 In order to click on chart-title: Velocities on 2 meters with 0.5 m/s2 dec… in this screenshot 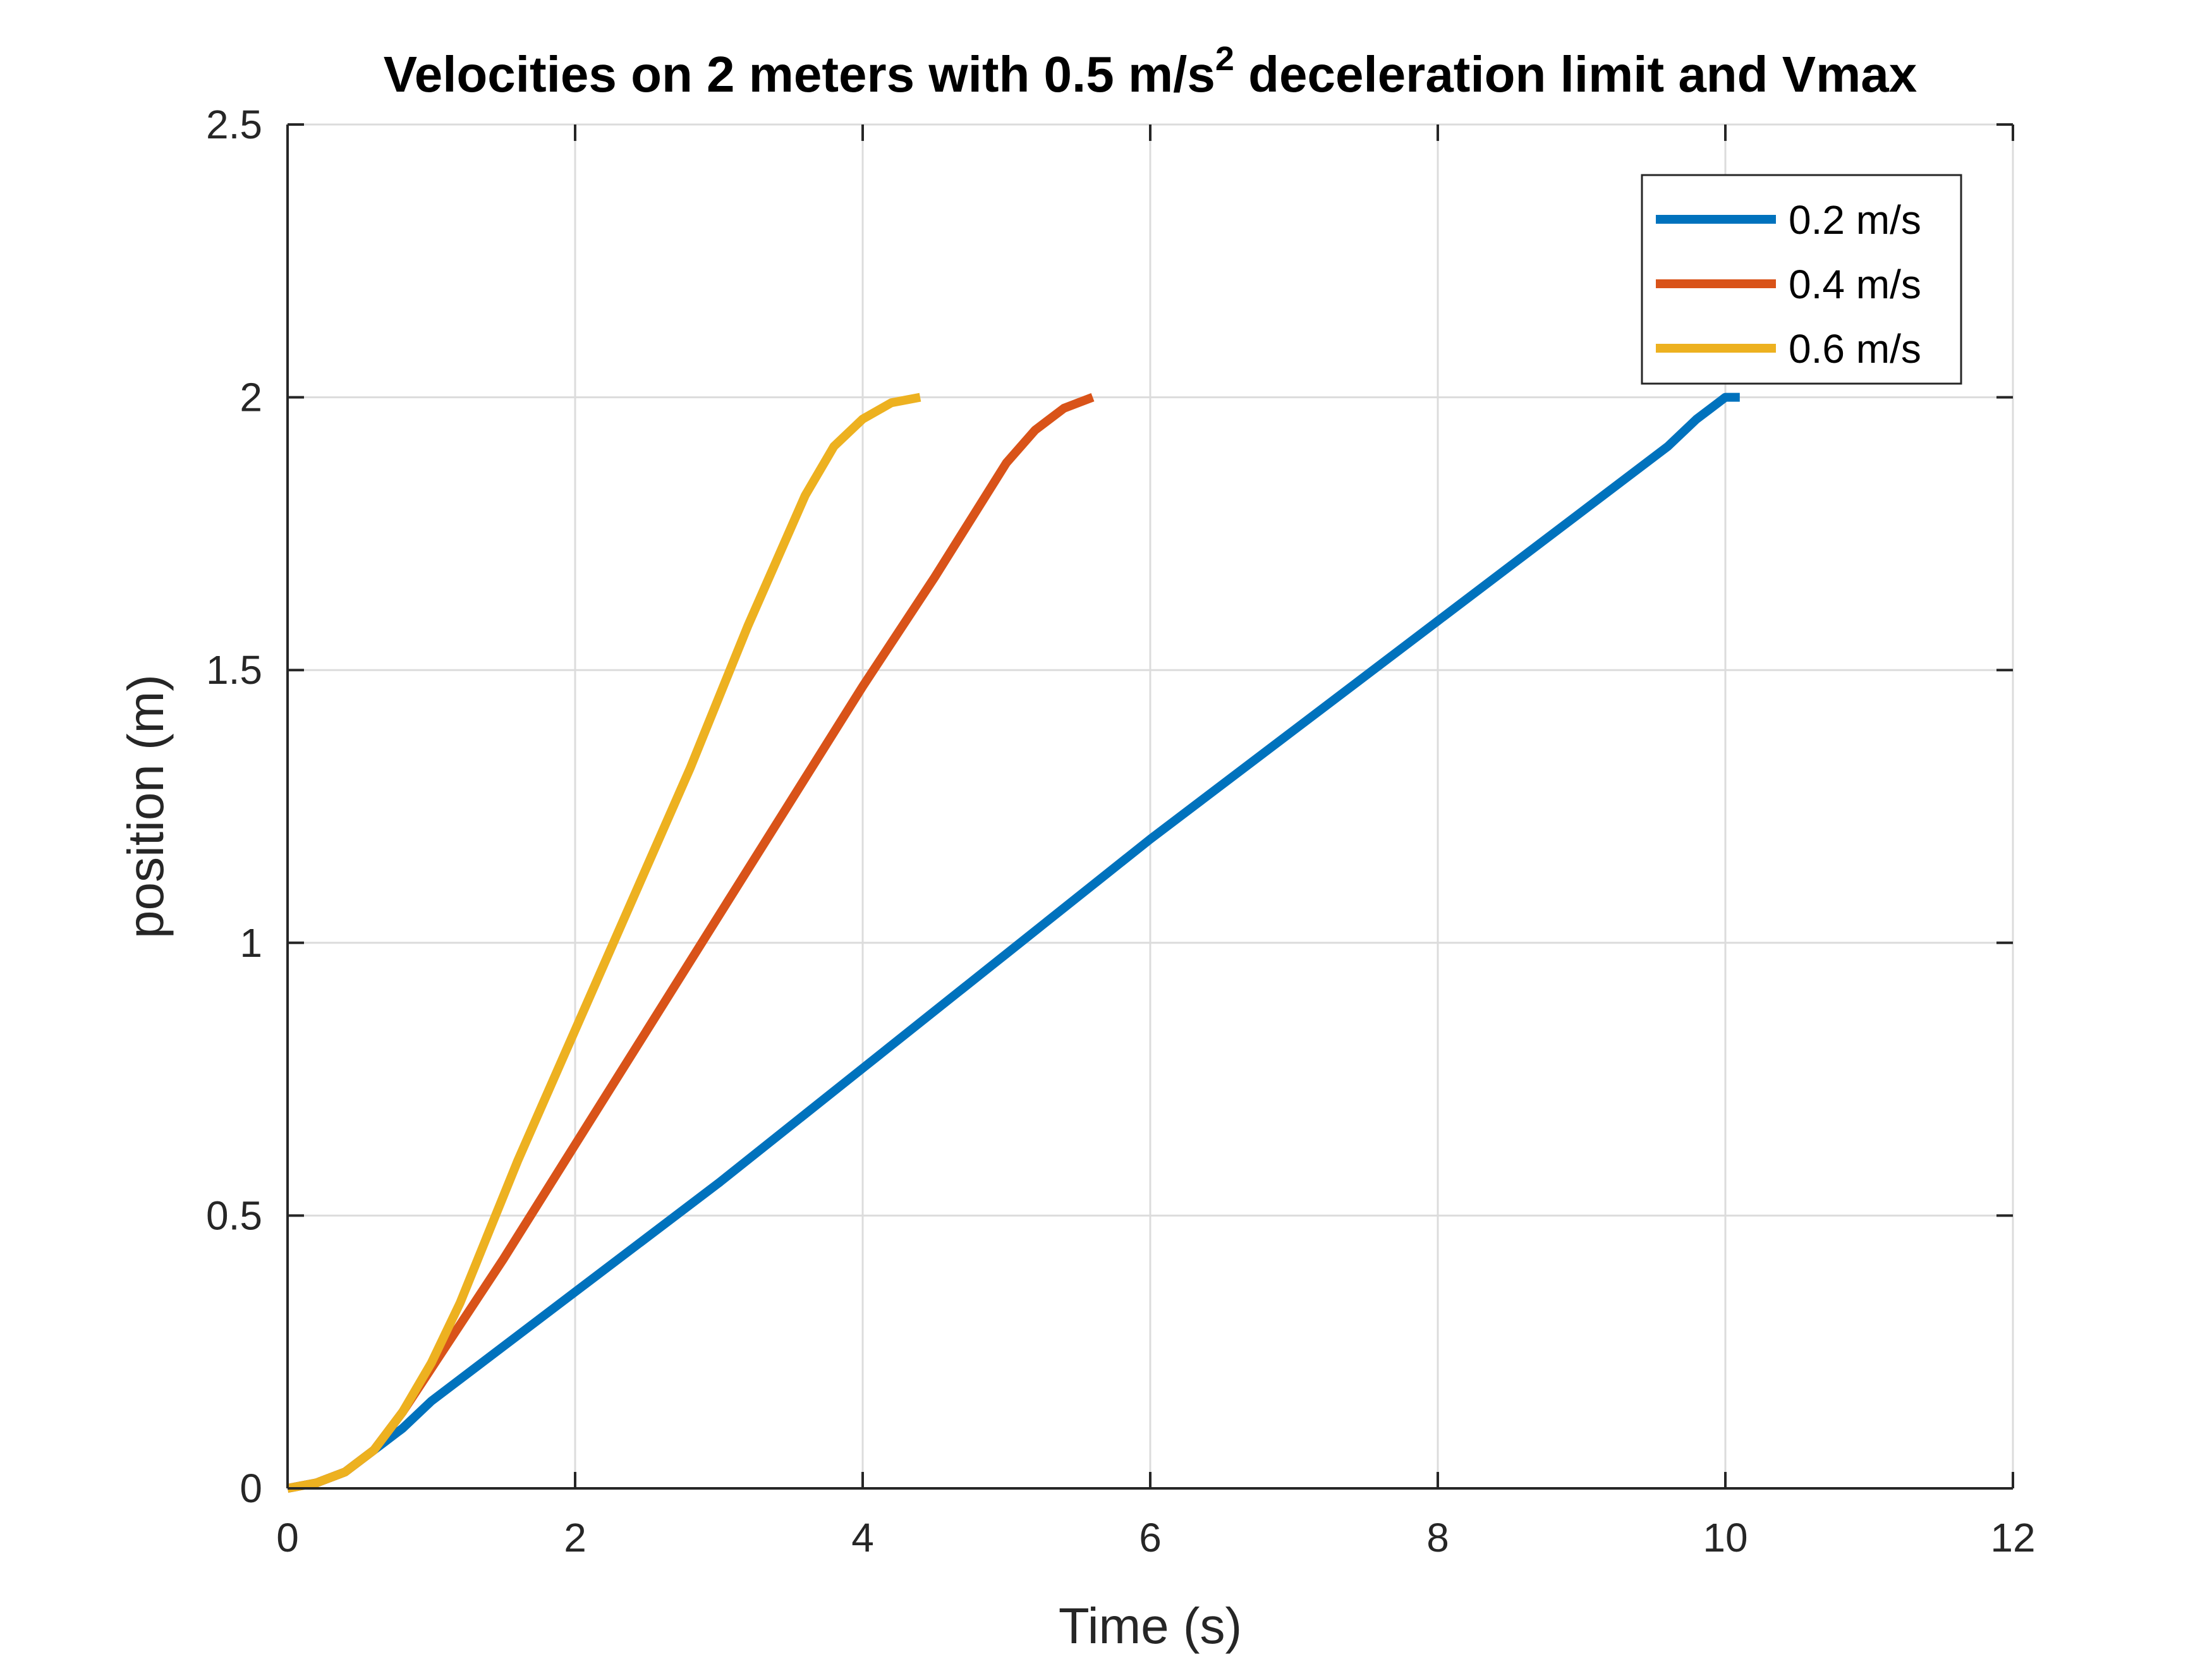, I will do `click(1150, 71)`.